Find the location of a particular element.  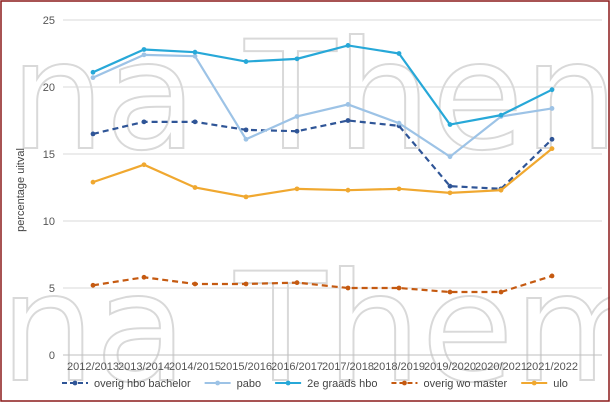

y-tick-label: 0 is located at coordinates (52, 356).